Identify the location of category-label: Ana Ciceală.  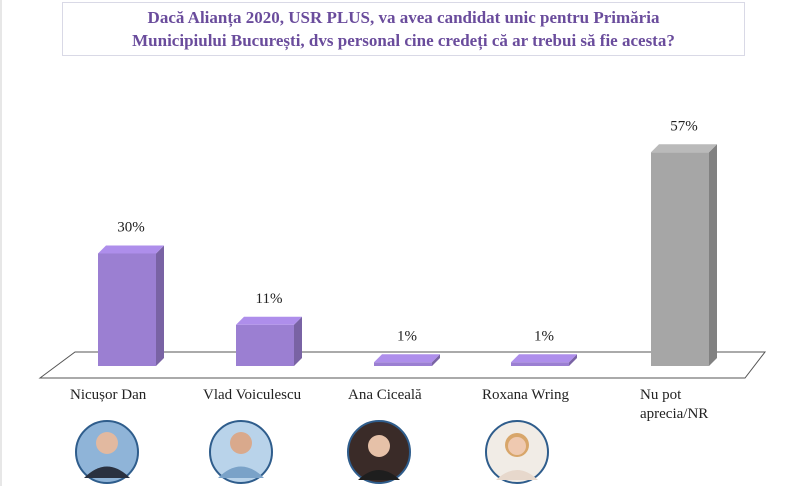
(385, 395).